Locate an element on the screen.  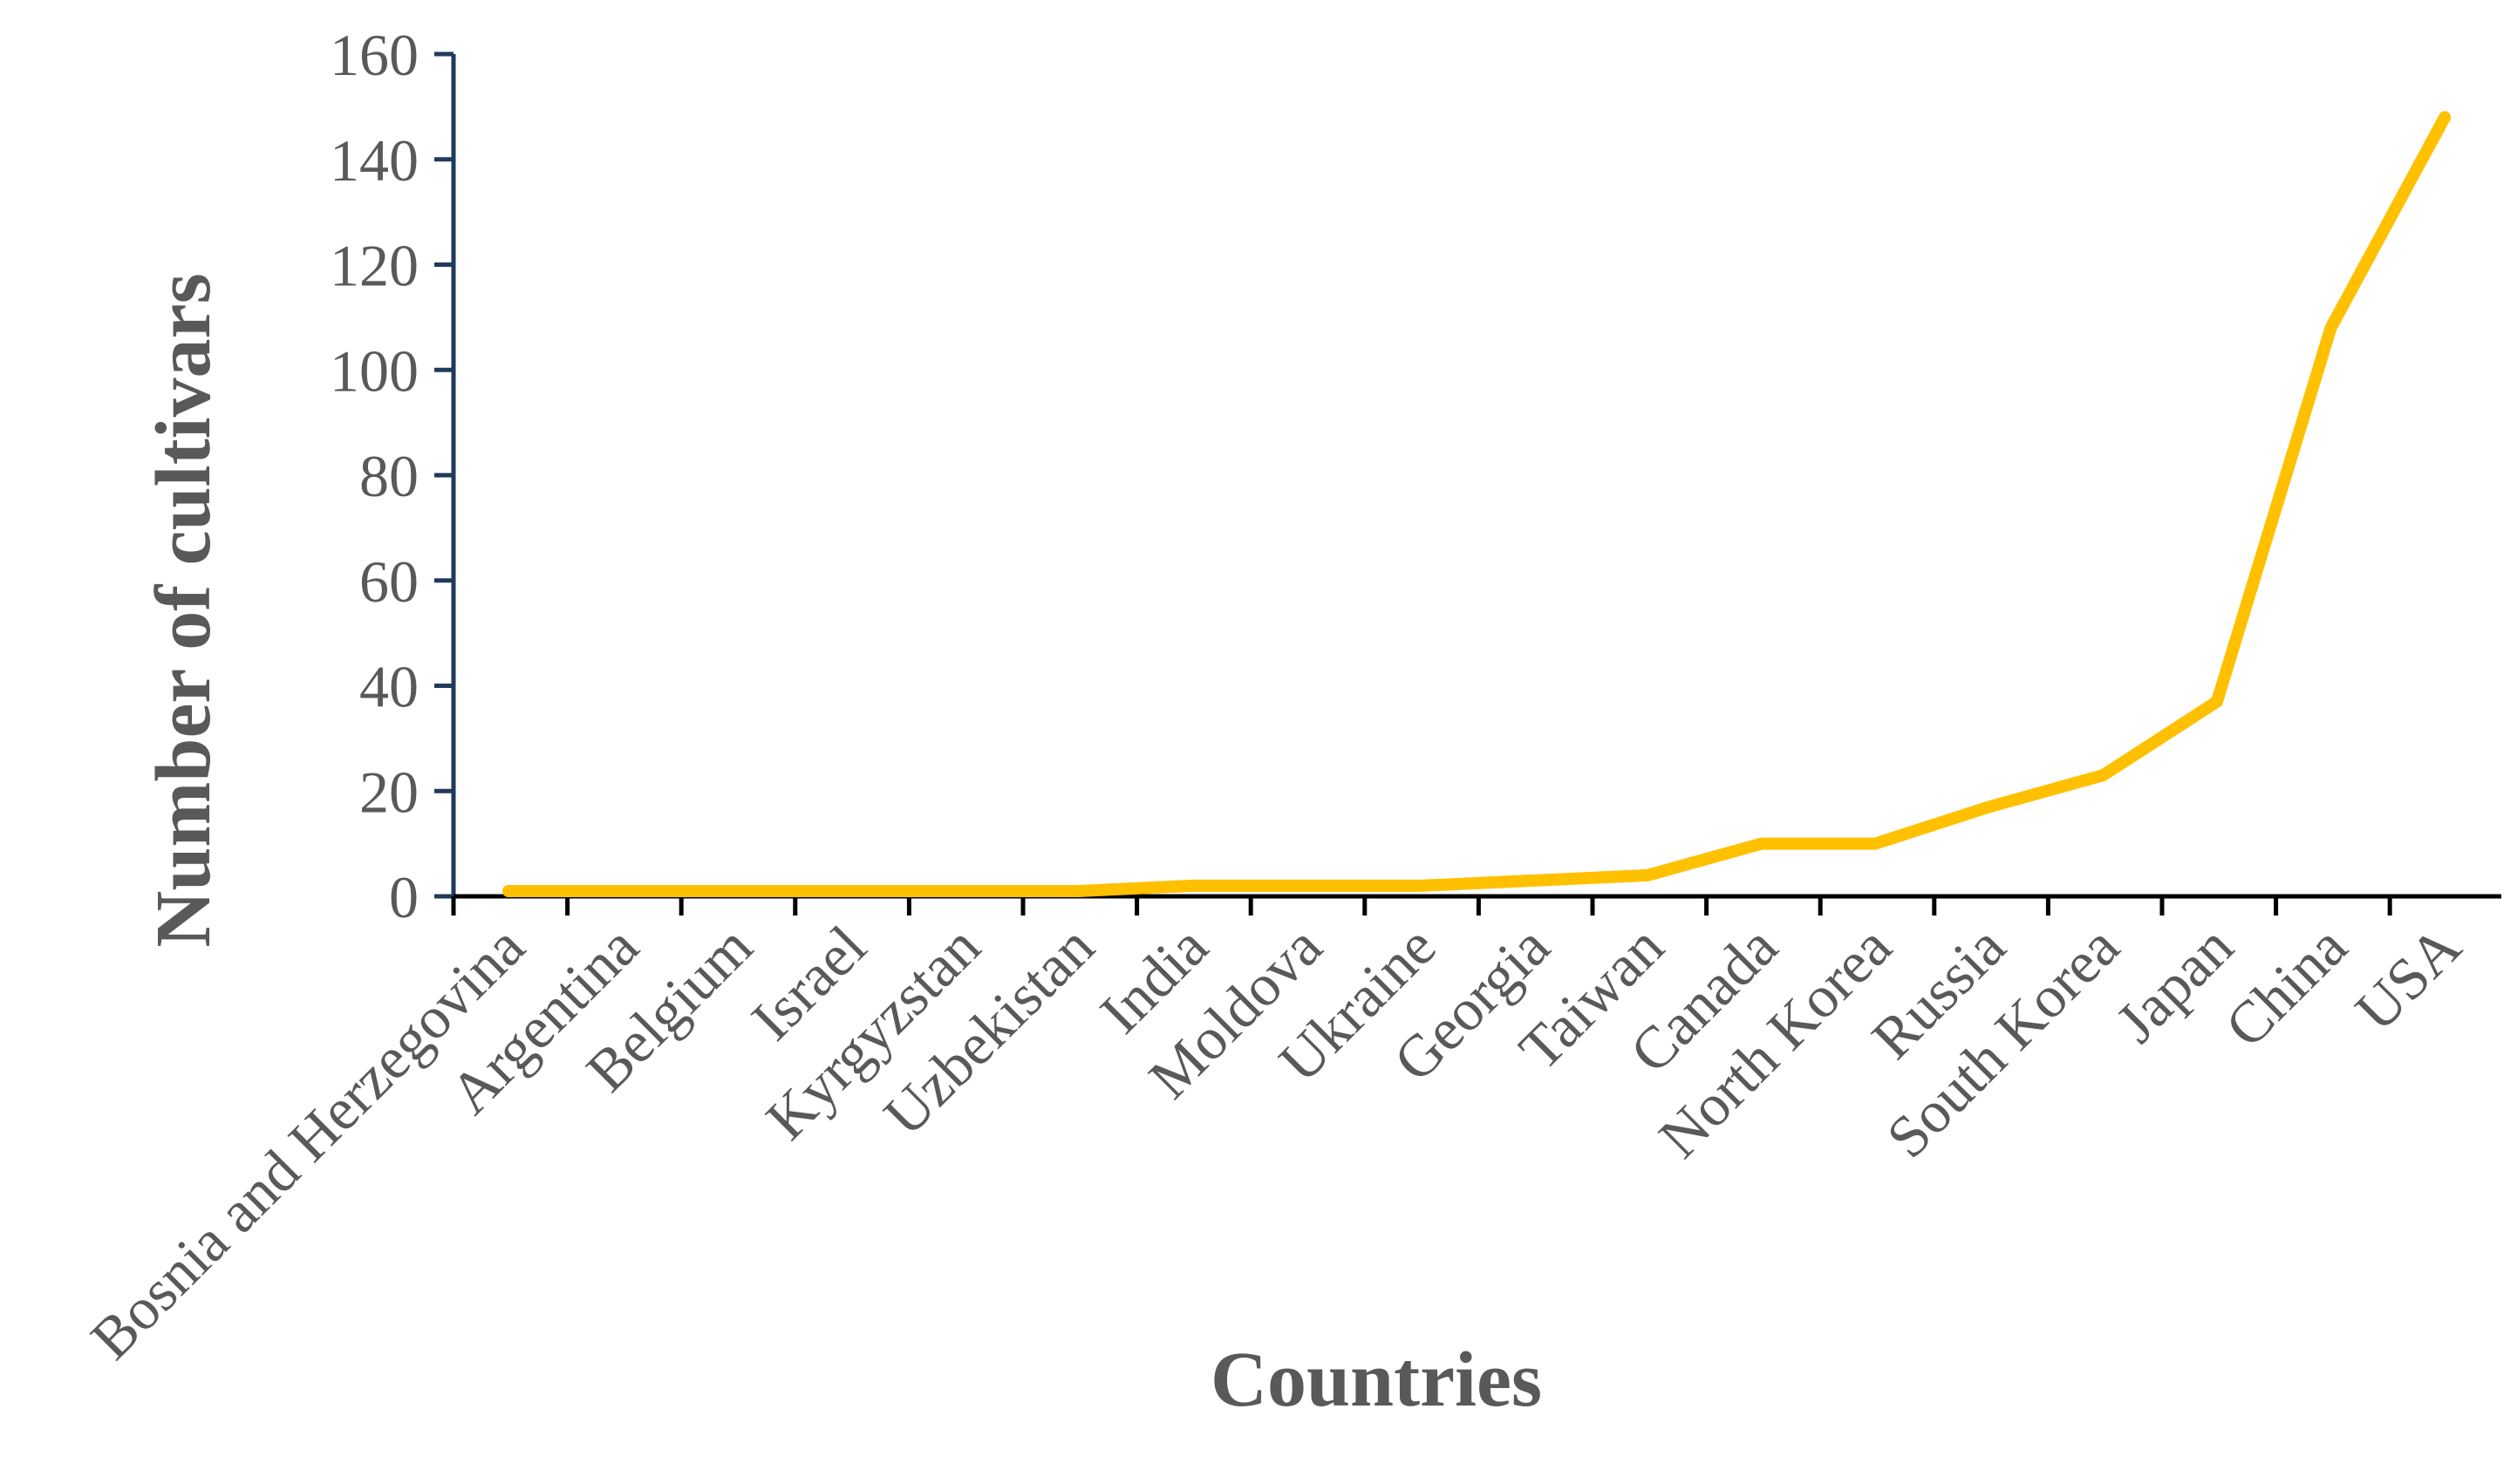
y-tick-label: 80 is located at coordinates (389, 476).